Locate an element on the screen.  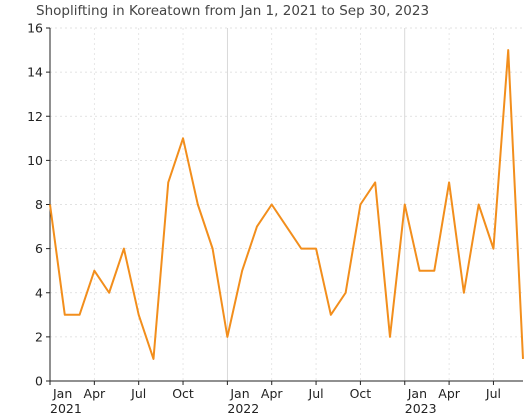
x-year-label: 2022 is located at coordinates (243, 408).